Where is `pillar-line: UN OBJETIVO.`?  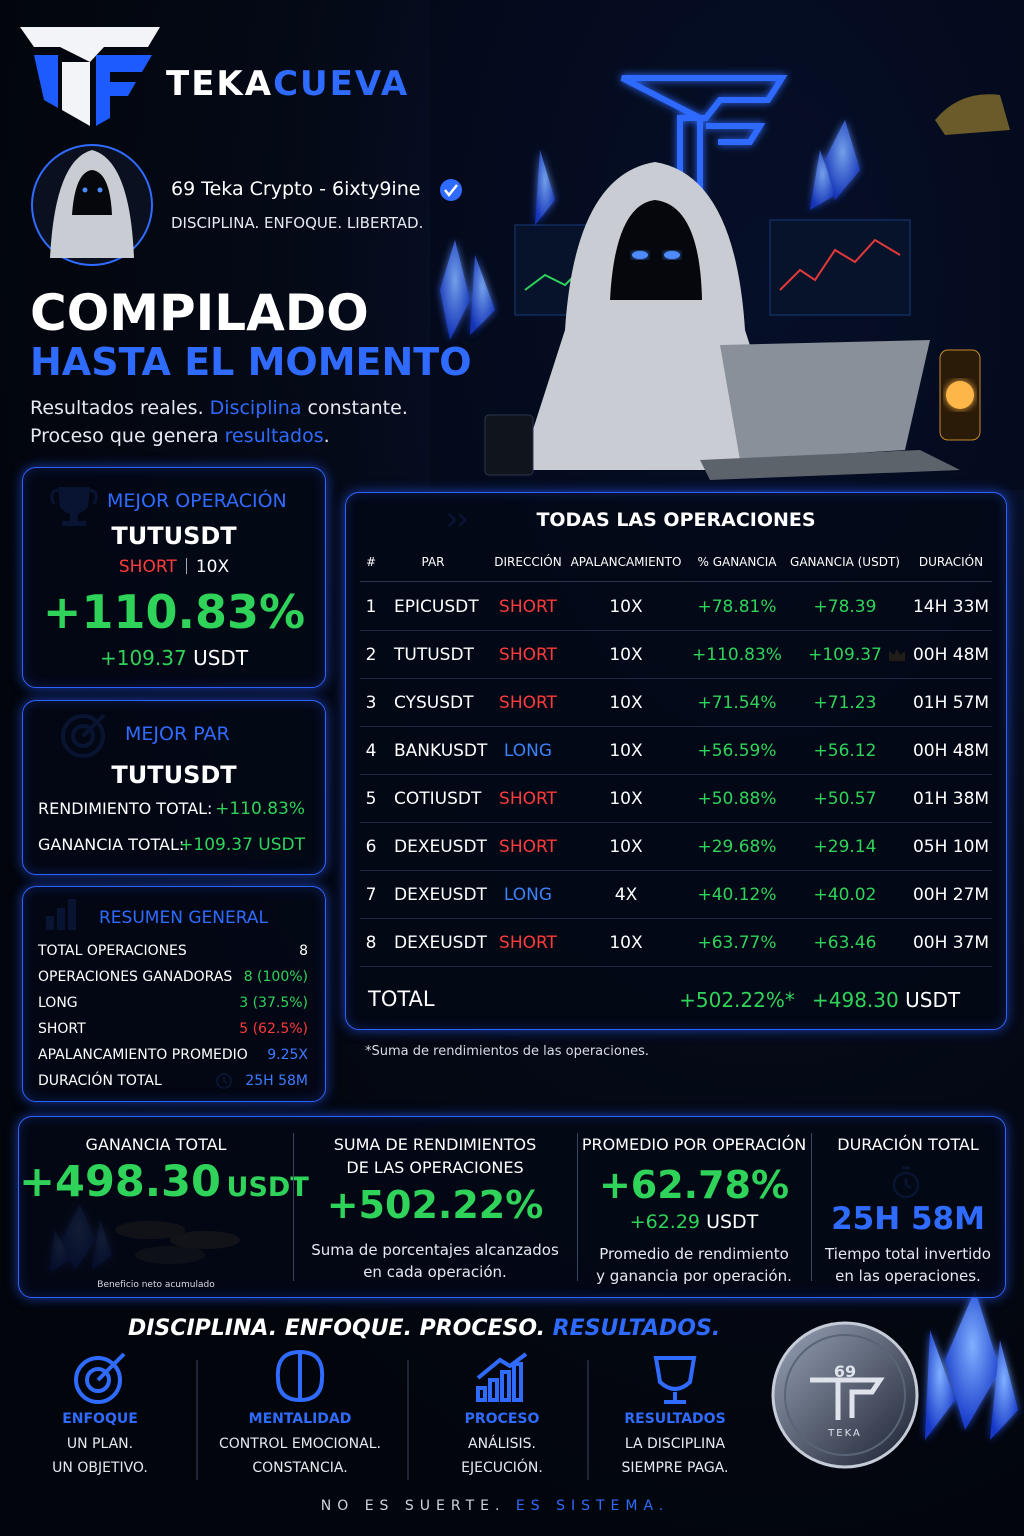
pillar-line: UN OBJETIVO. is located at coordinates (100, 1468).